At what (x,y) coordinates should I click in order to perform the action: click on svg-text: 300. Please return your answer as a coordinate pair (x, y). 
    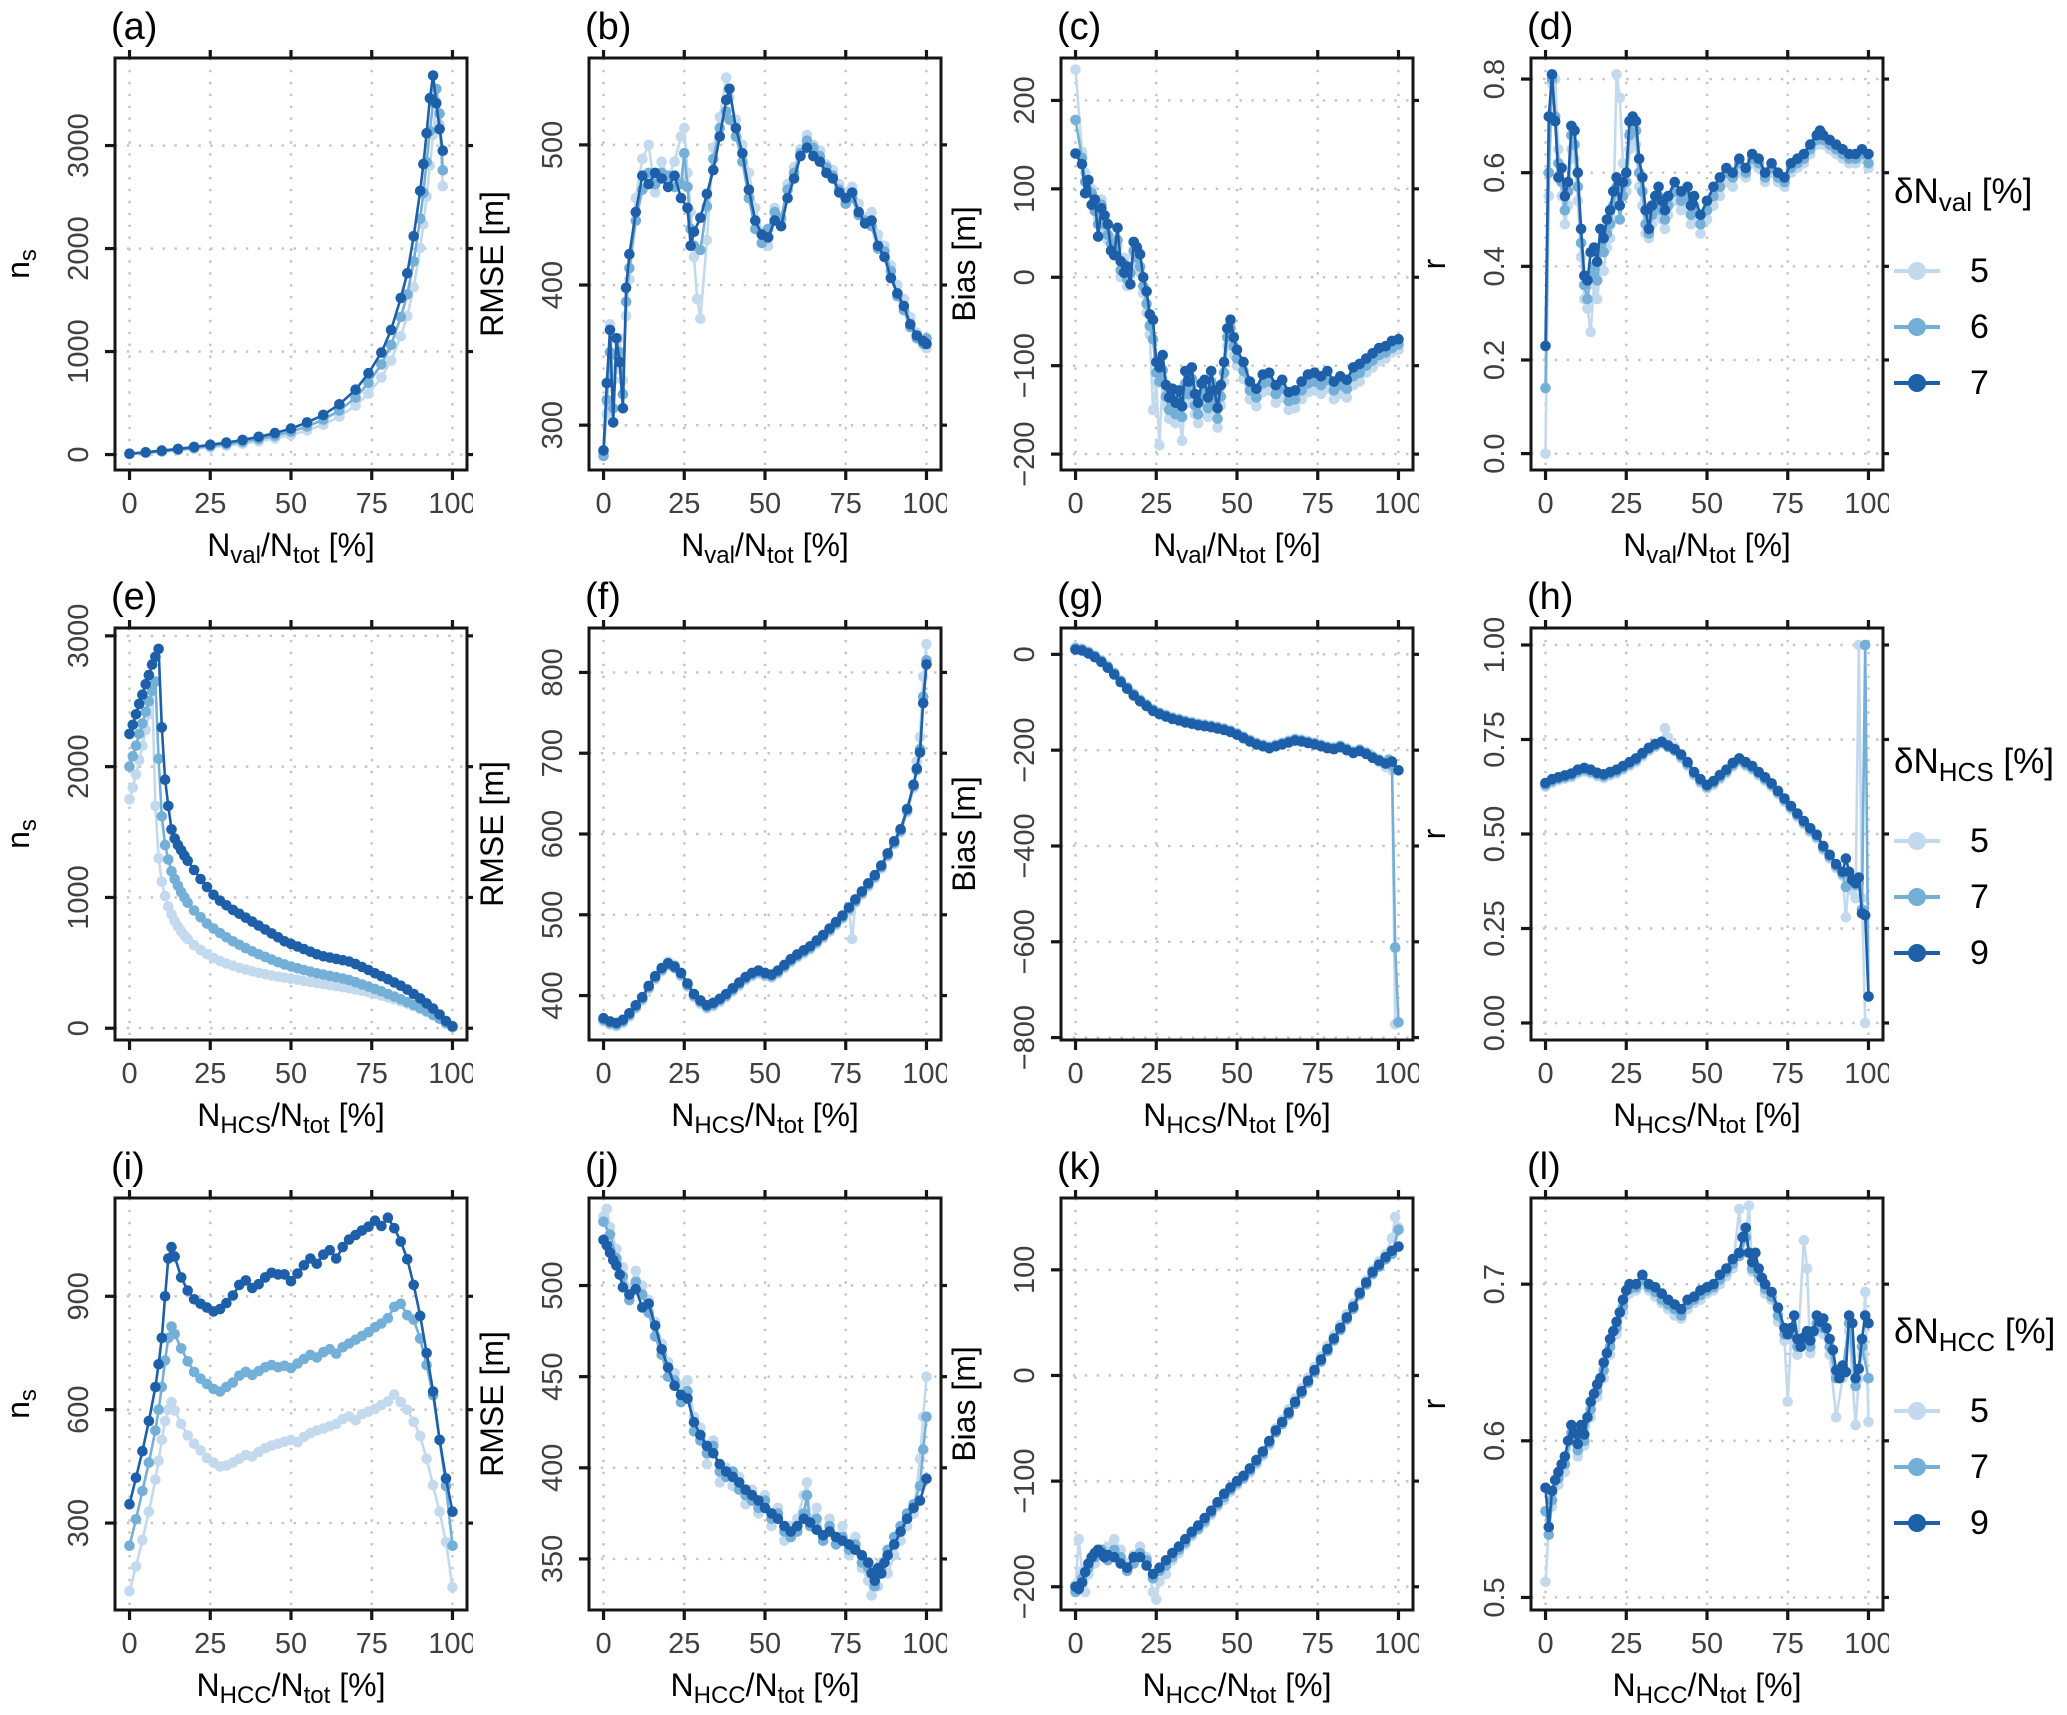
    Looking at the image, I should click on (553, 425).